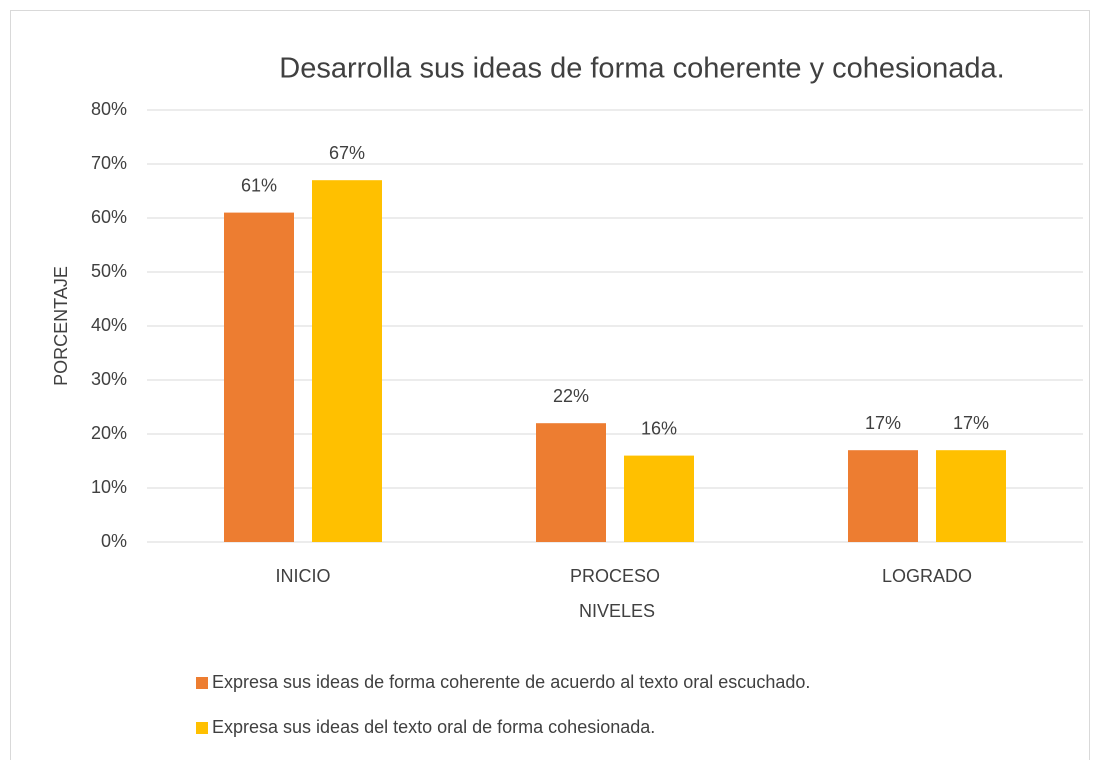  I want to click on x-tick-label: PROCESO, so click(615, 576).